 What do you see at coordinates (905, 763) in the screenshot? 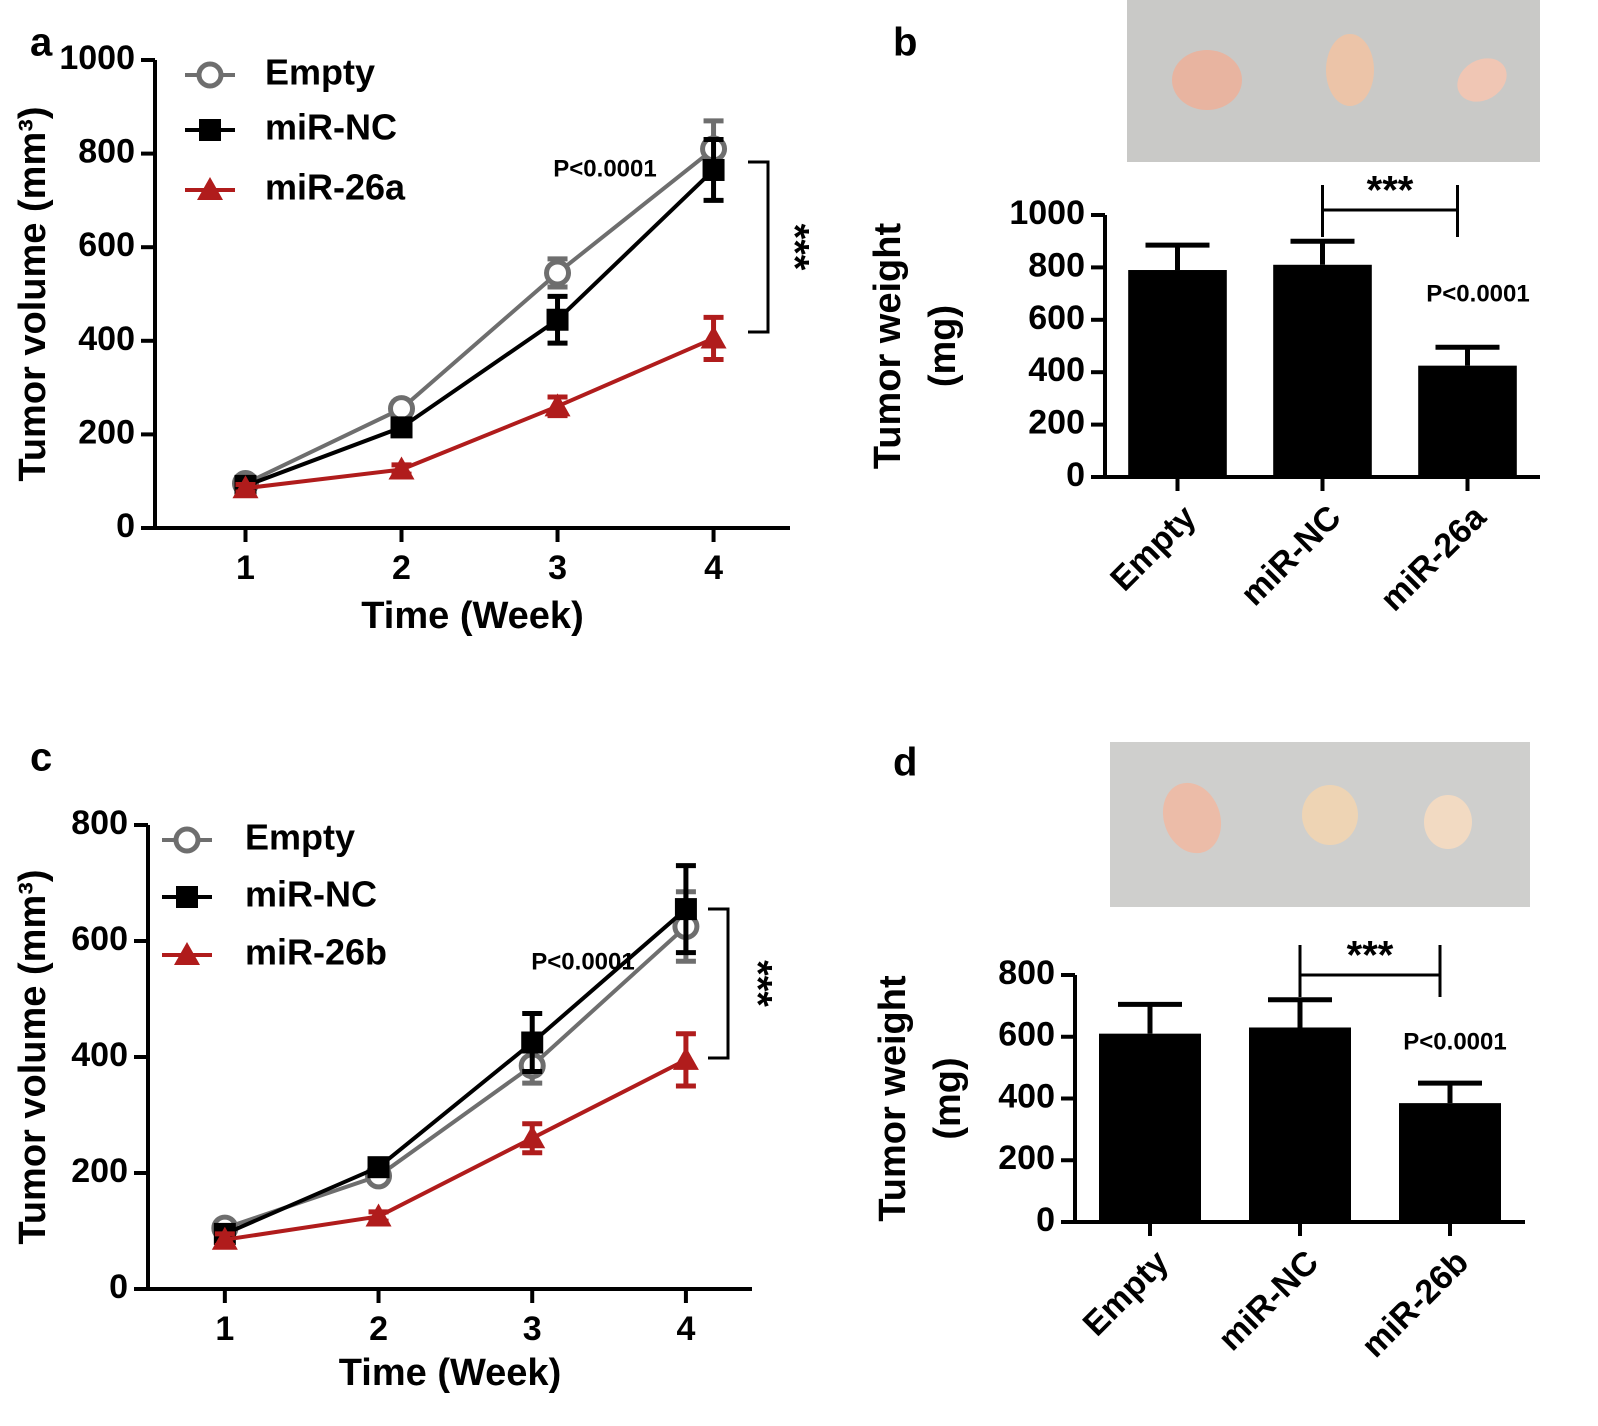
I see `panel-label: d` at bounding box center [905, 763].